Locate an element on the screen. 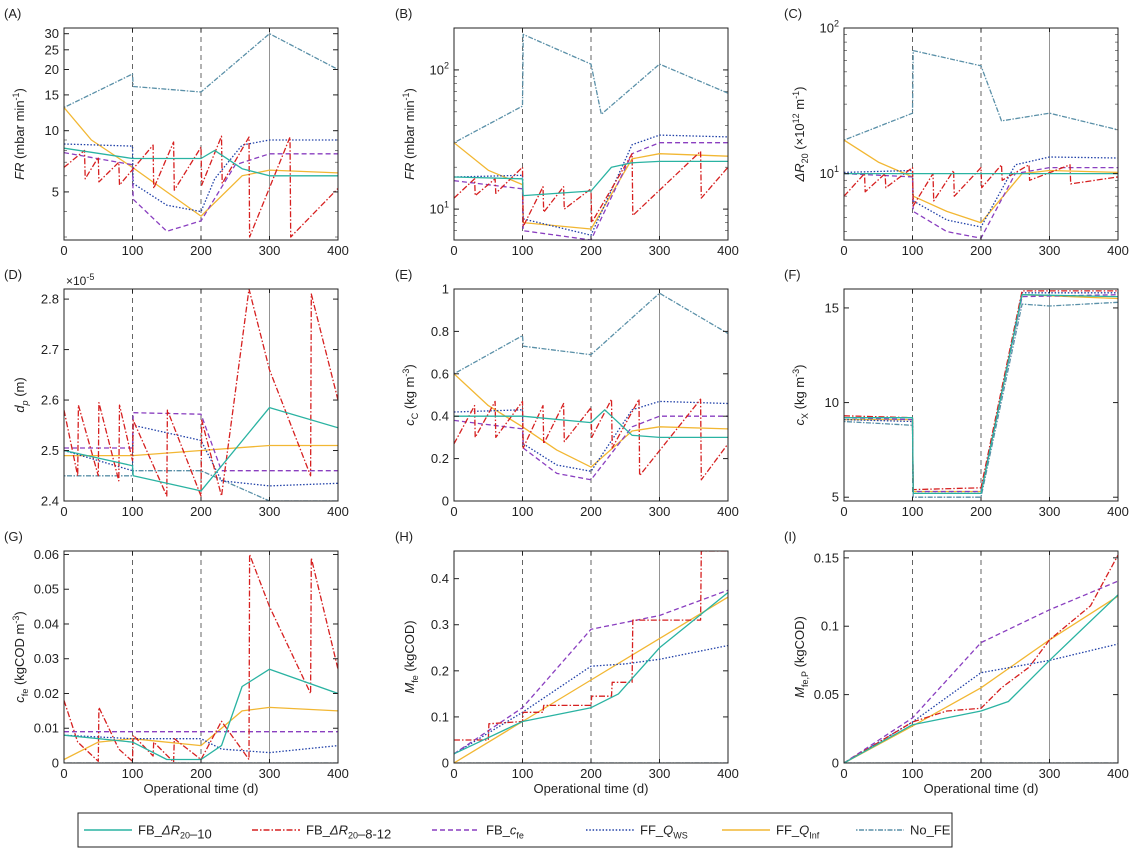 The image size is (1137, 853). panel-label: (C) is located at coordinates (793, 13).